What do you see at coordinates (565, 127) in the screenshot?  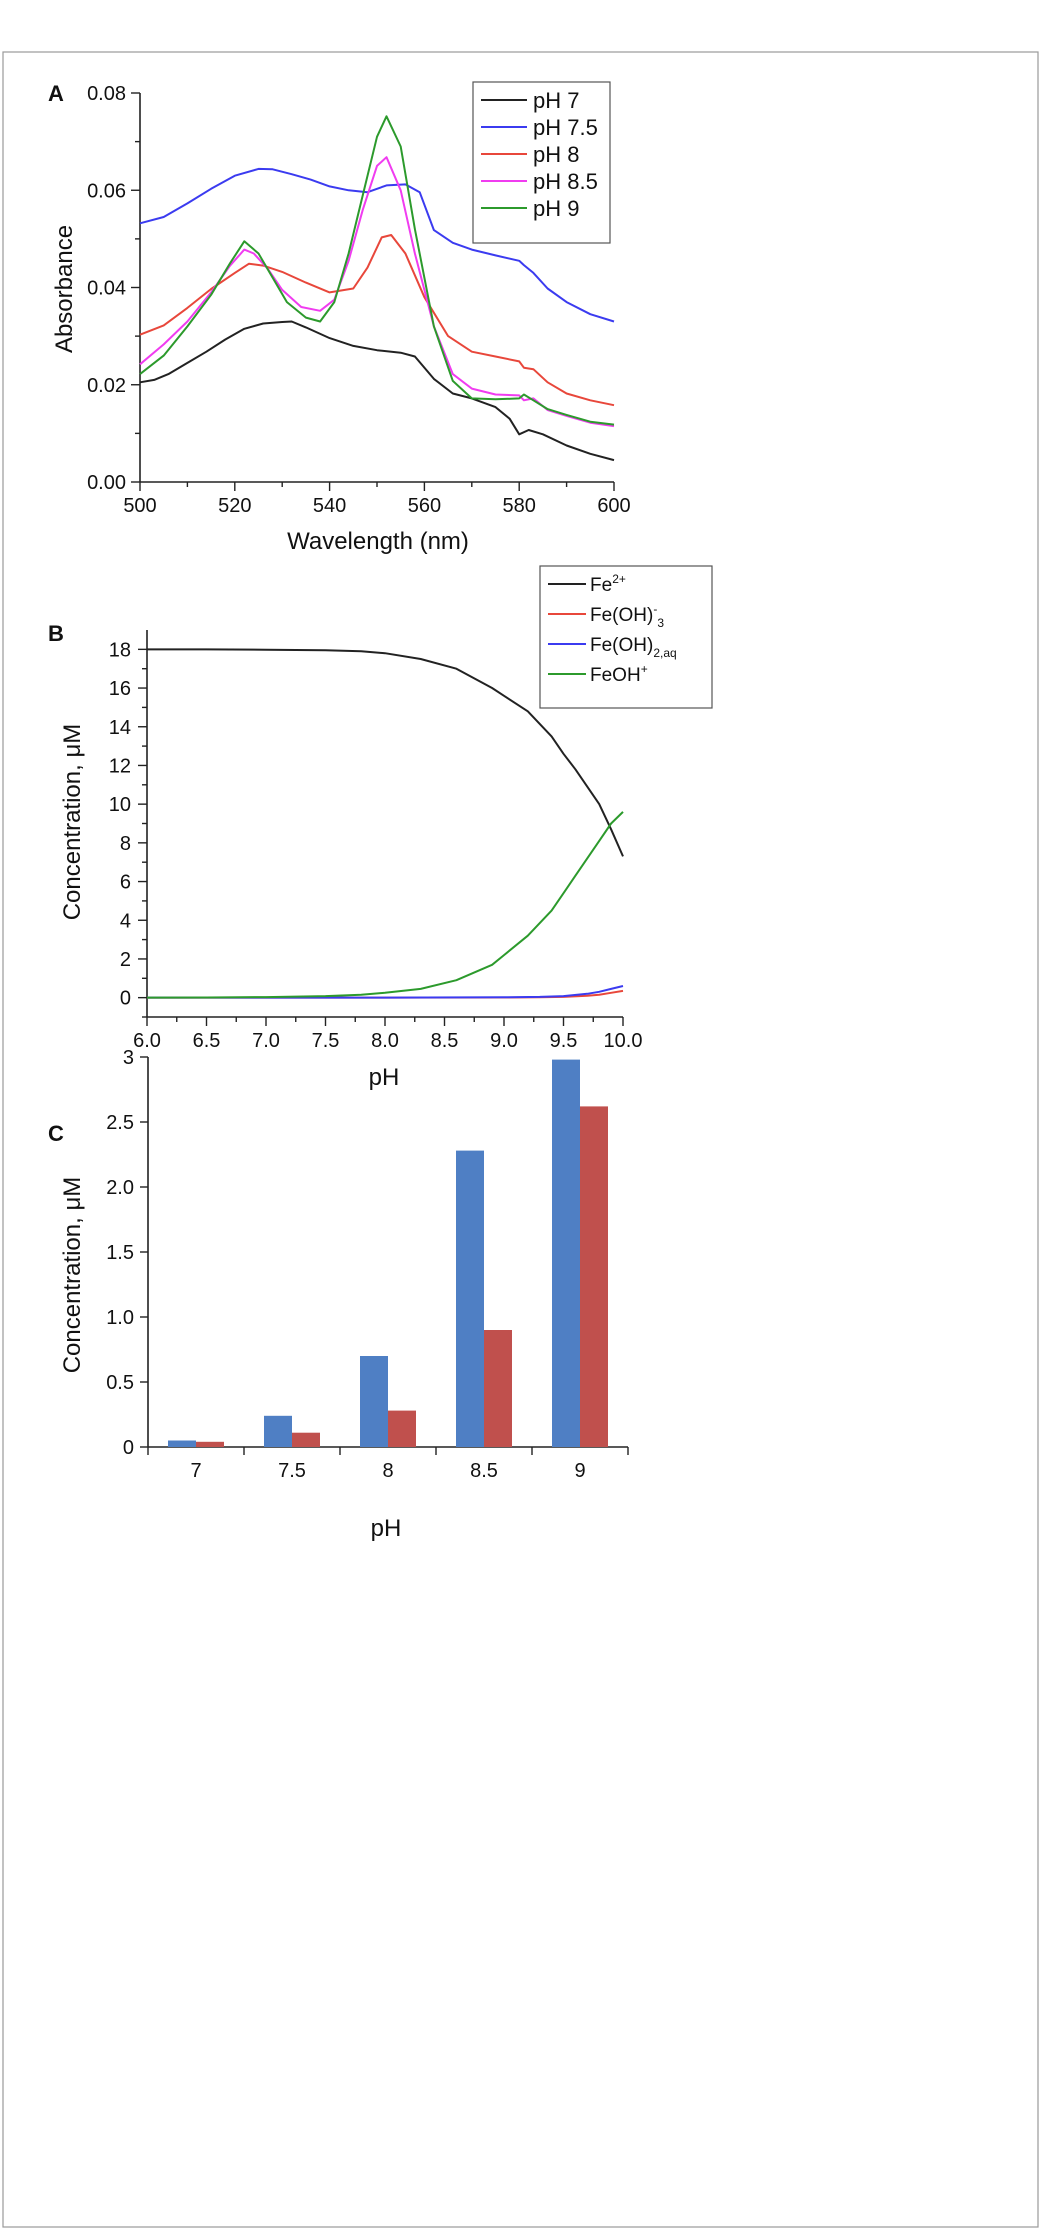 I see `panel-a-legend-label: pH 7.5` at bounding box center [565, 127].